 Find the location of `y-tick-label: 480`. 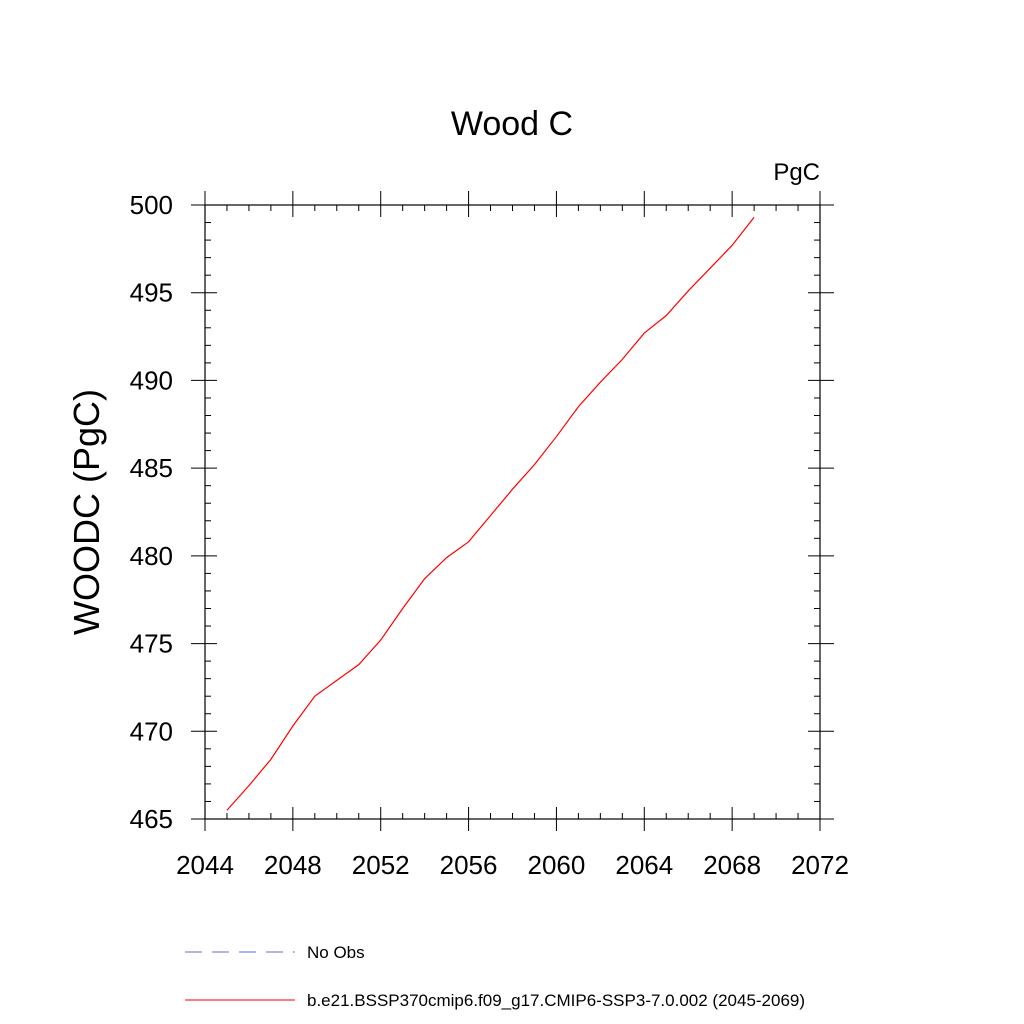

y-tick-label: 480 is located at coordinates (151, 556).